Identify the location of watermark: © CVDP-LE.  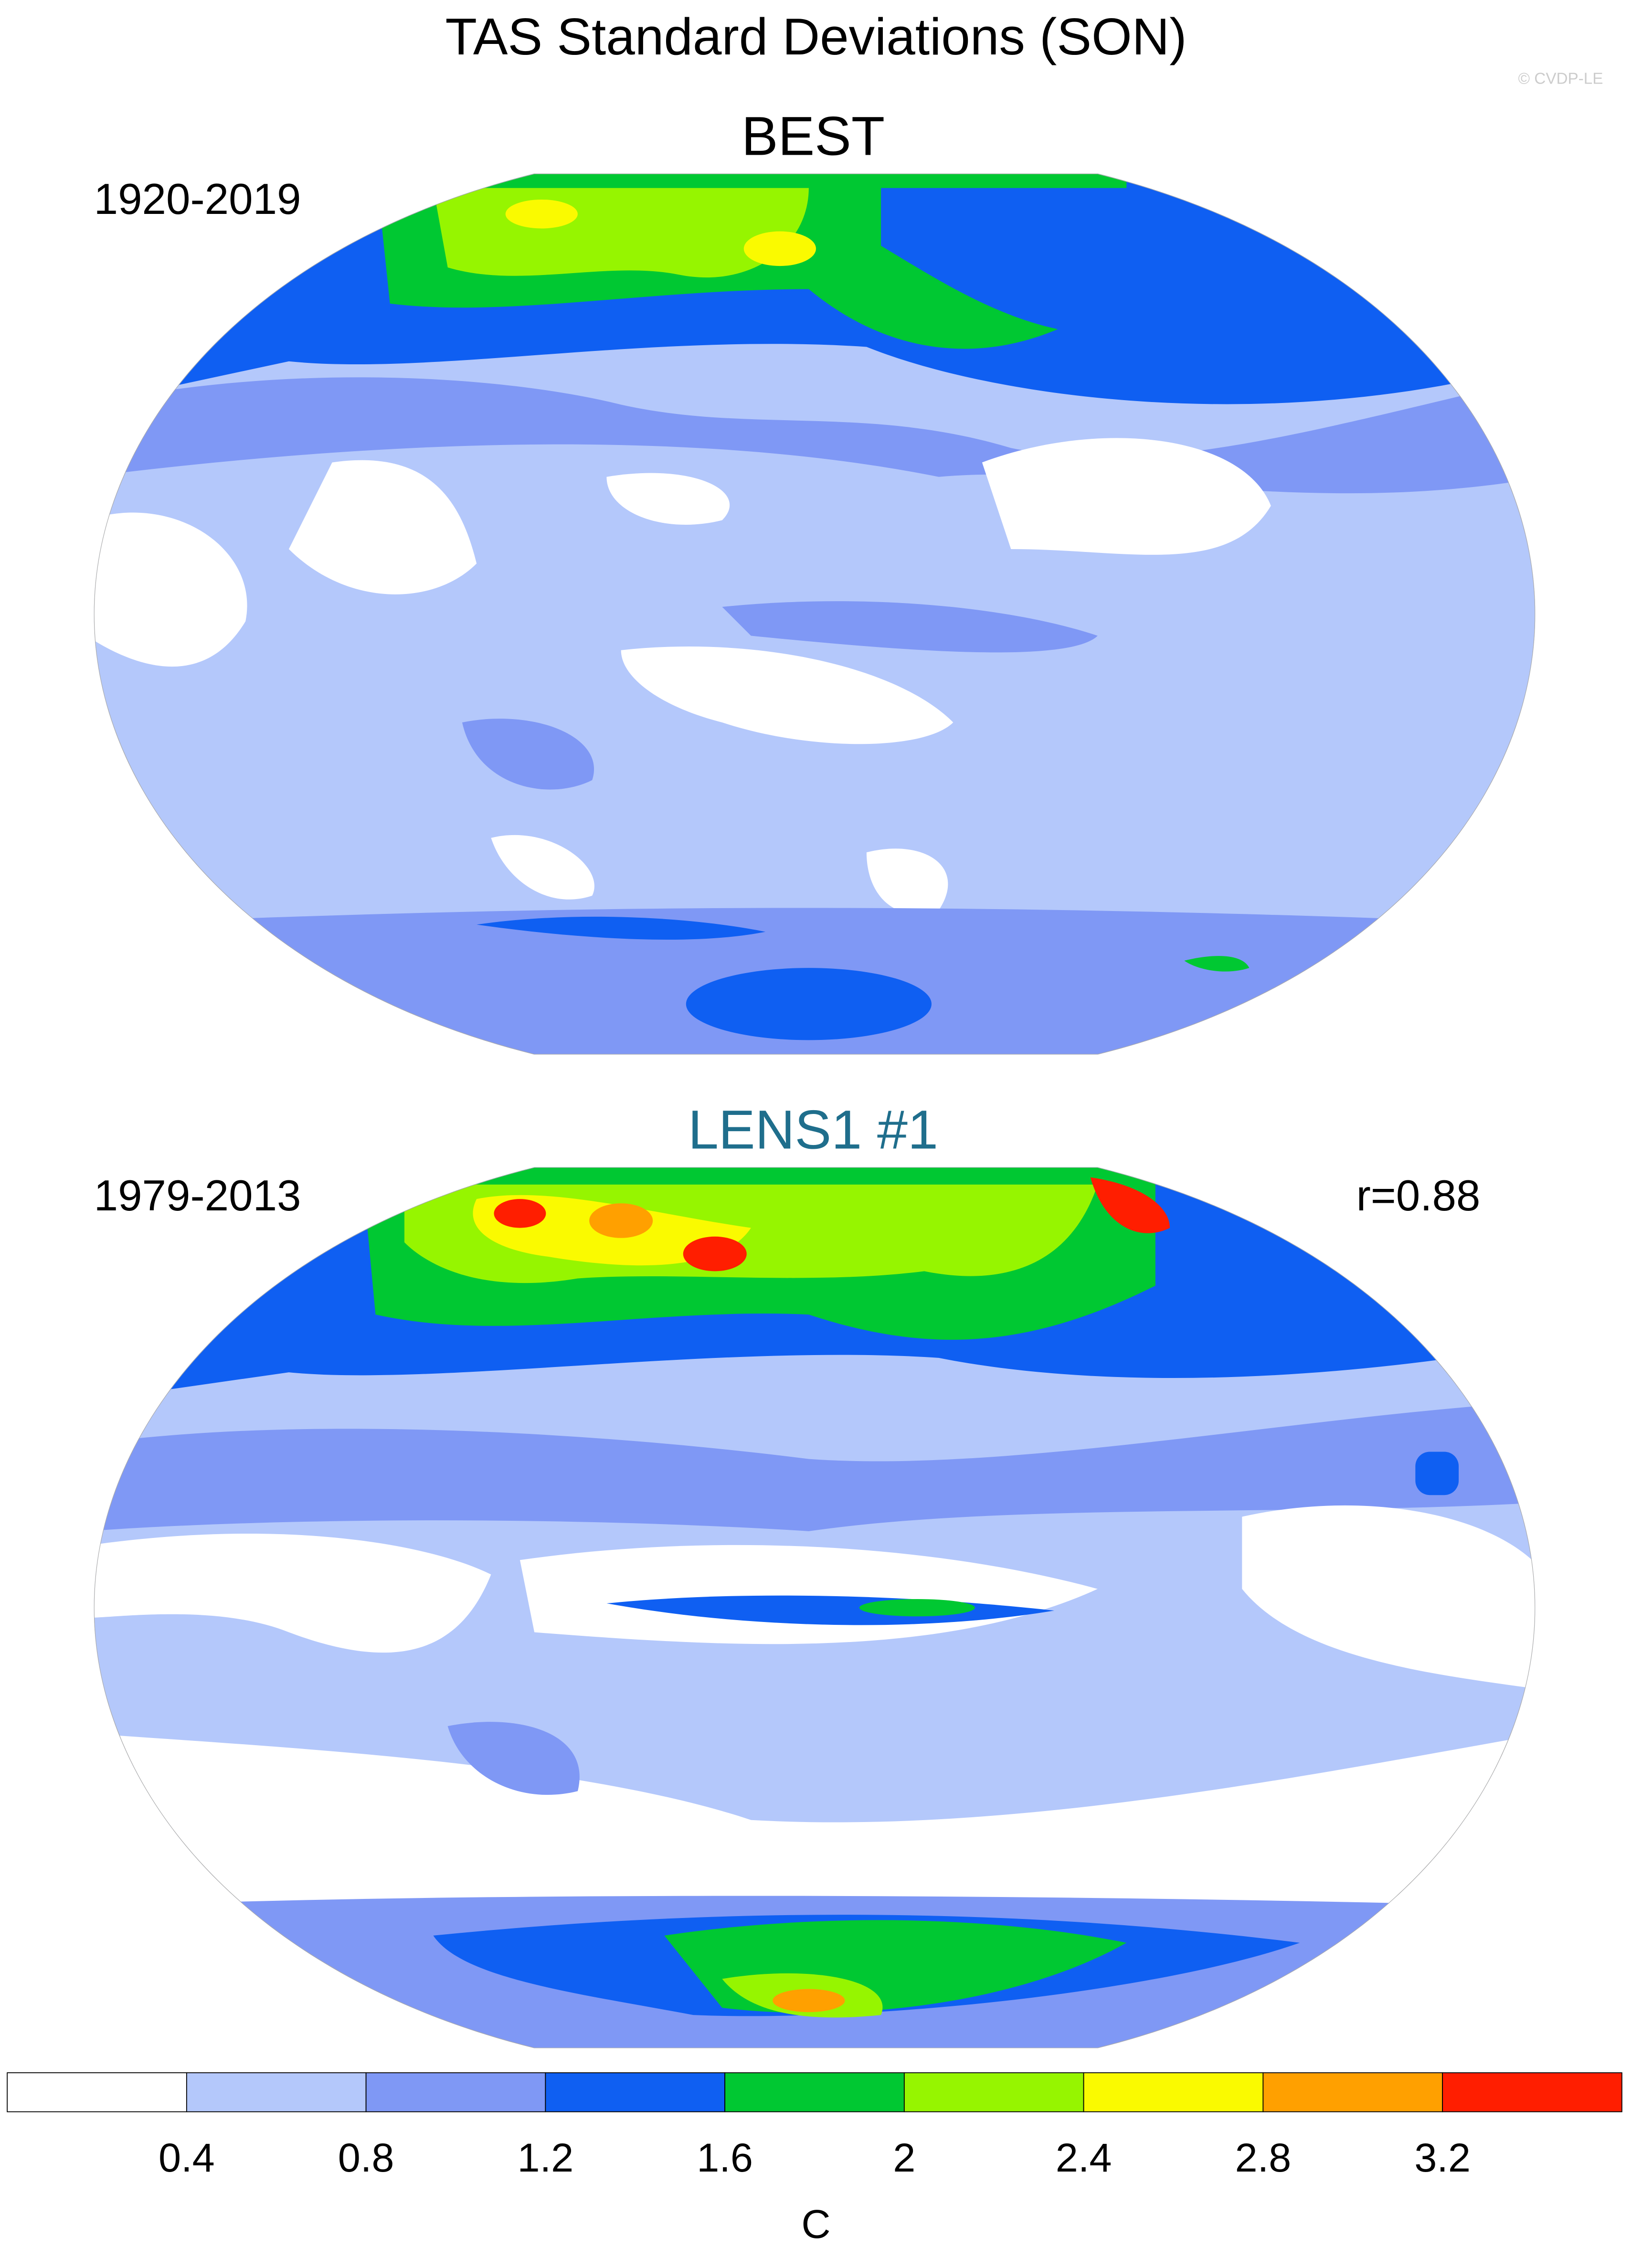
(1560, 79).